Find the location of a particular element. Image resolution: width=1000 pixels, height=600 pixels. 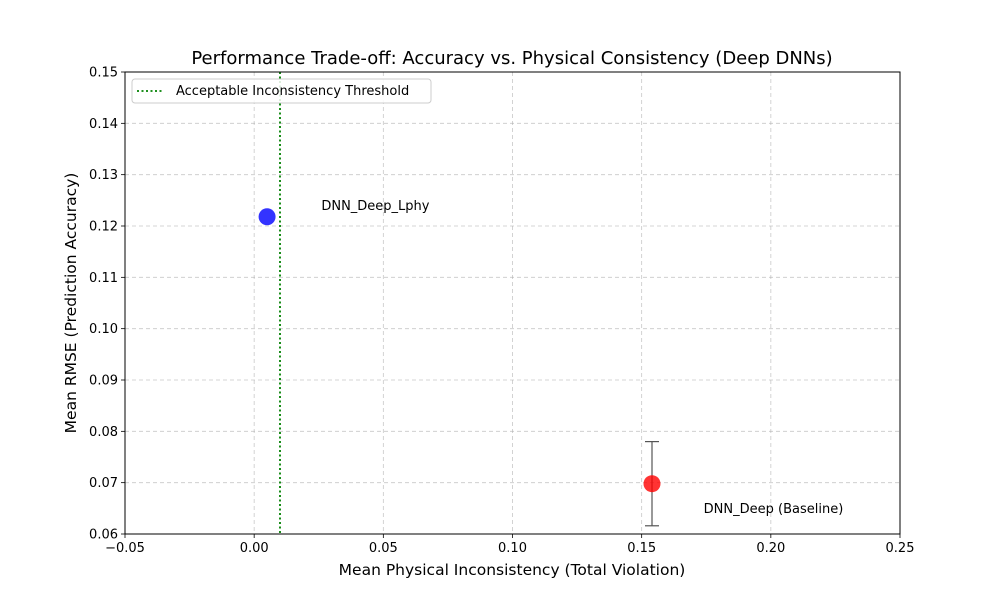

legend-box is located at coordinates (281, 91).